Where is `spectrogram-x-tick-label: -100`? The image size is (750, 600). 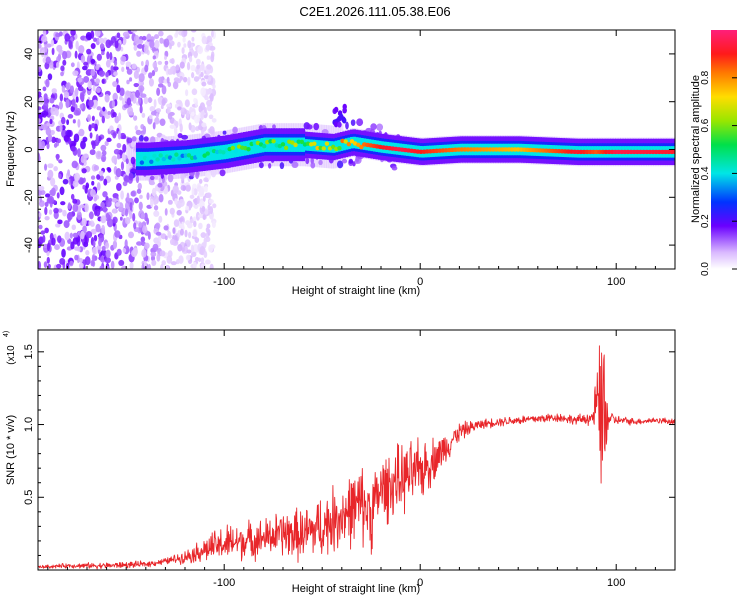
spectrogram-x-tick-label: -100 is located at coordinates (224, 282).